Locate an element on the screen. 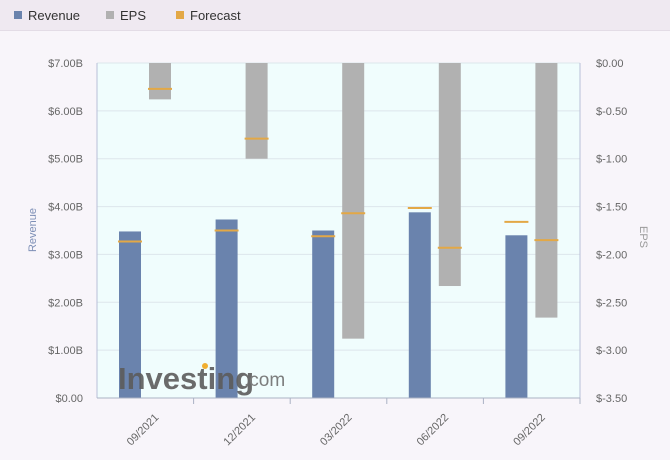 This screenshot has height=460, width=670. right-tick-label: $-2.50 is located at coordinates (611, 303).